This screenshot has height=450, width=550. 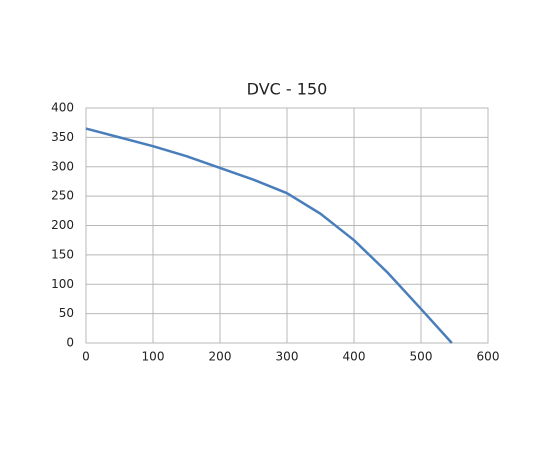 What do you see at coordinates (488, 357) in the screenshot?
I see `x-tick-label: 600` at bounding box center [488, 357].